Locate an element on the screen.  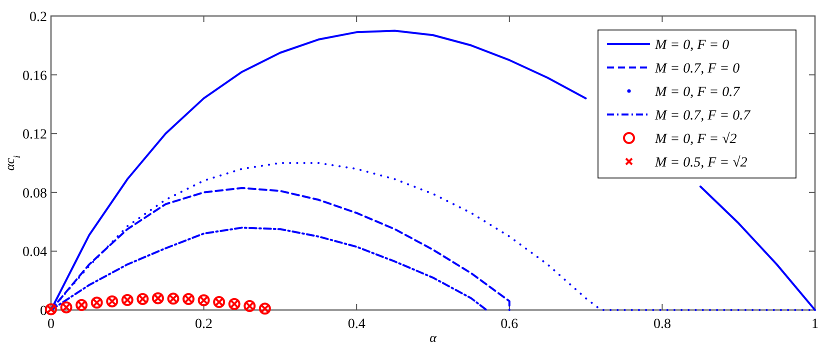
legend-label: M = 0, F = √2 is located at coordinates (695, 139).